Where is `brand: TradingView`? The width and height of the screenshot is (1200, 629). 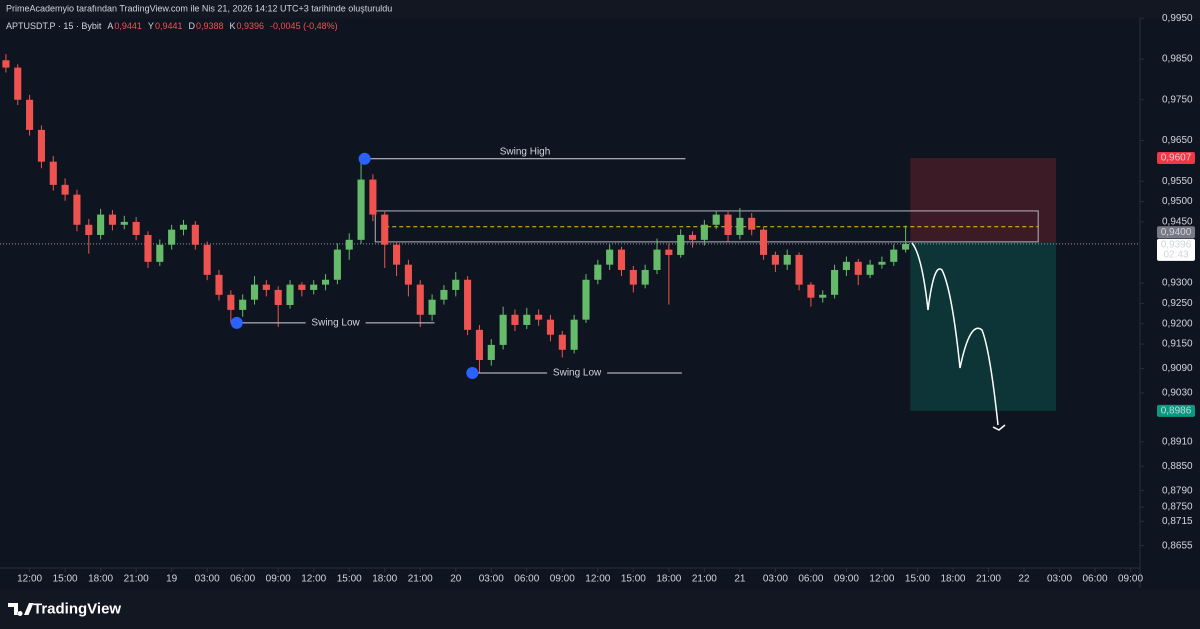
brand: TradingView is located at coordinates (77, 608).